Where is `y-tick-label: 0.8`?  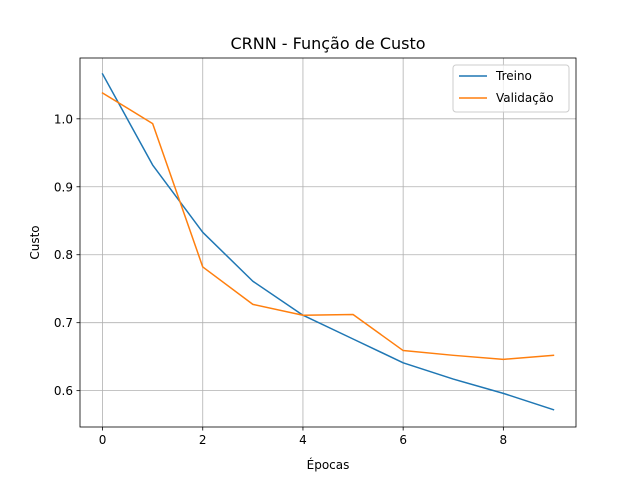
y-tick-label: 0.8 is located at coordinates (63, 255).